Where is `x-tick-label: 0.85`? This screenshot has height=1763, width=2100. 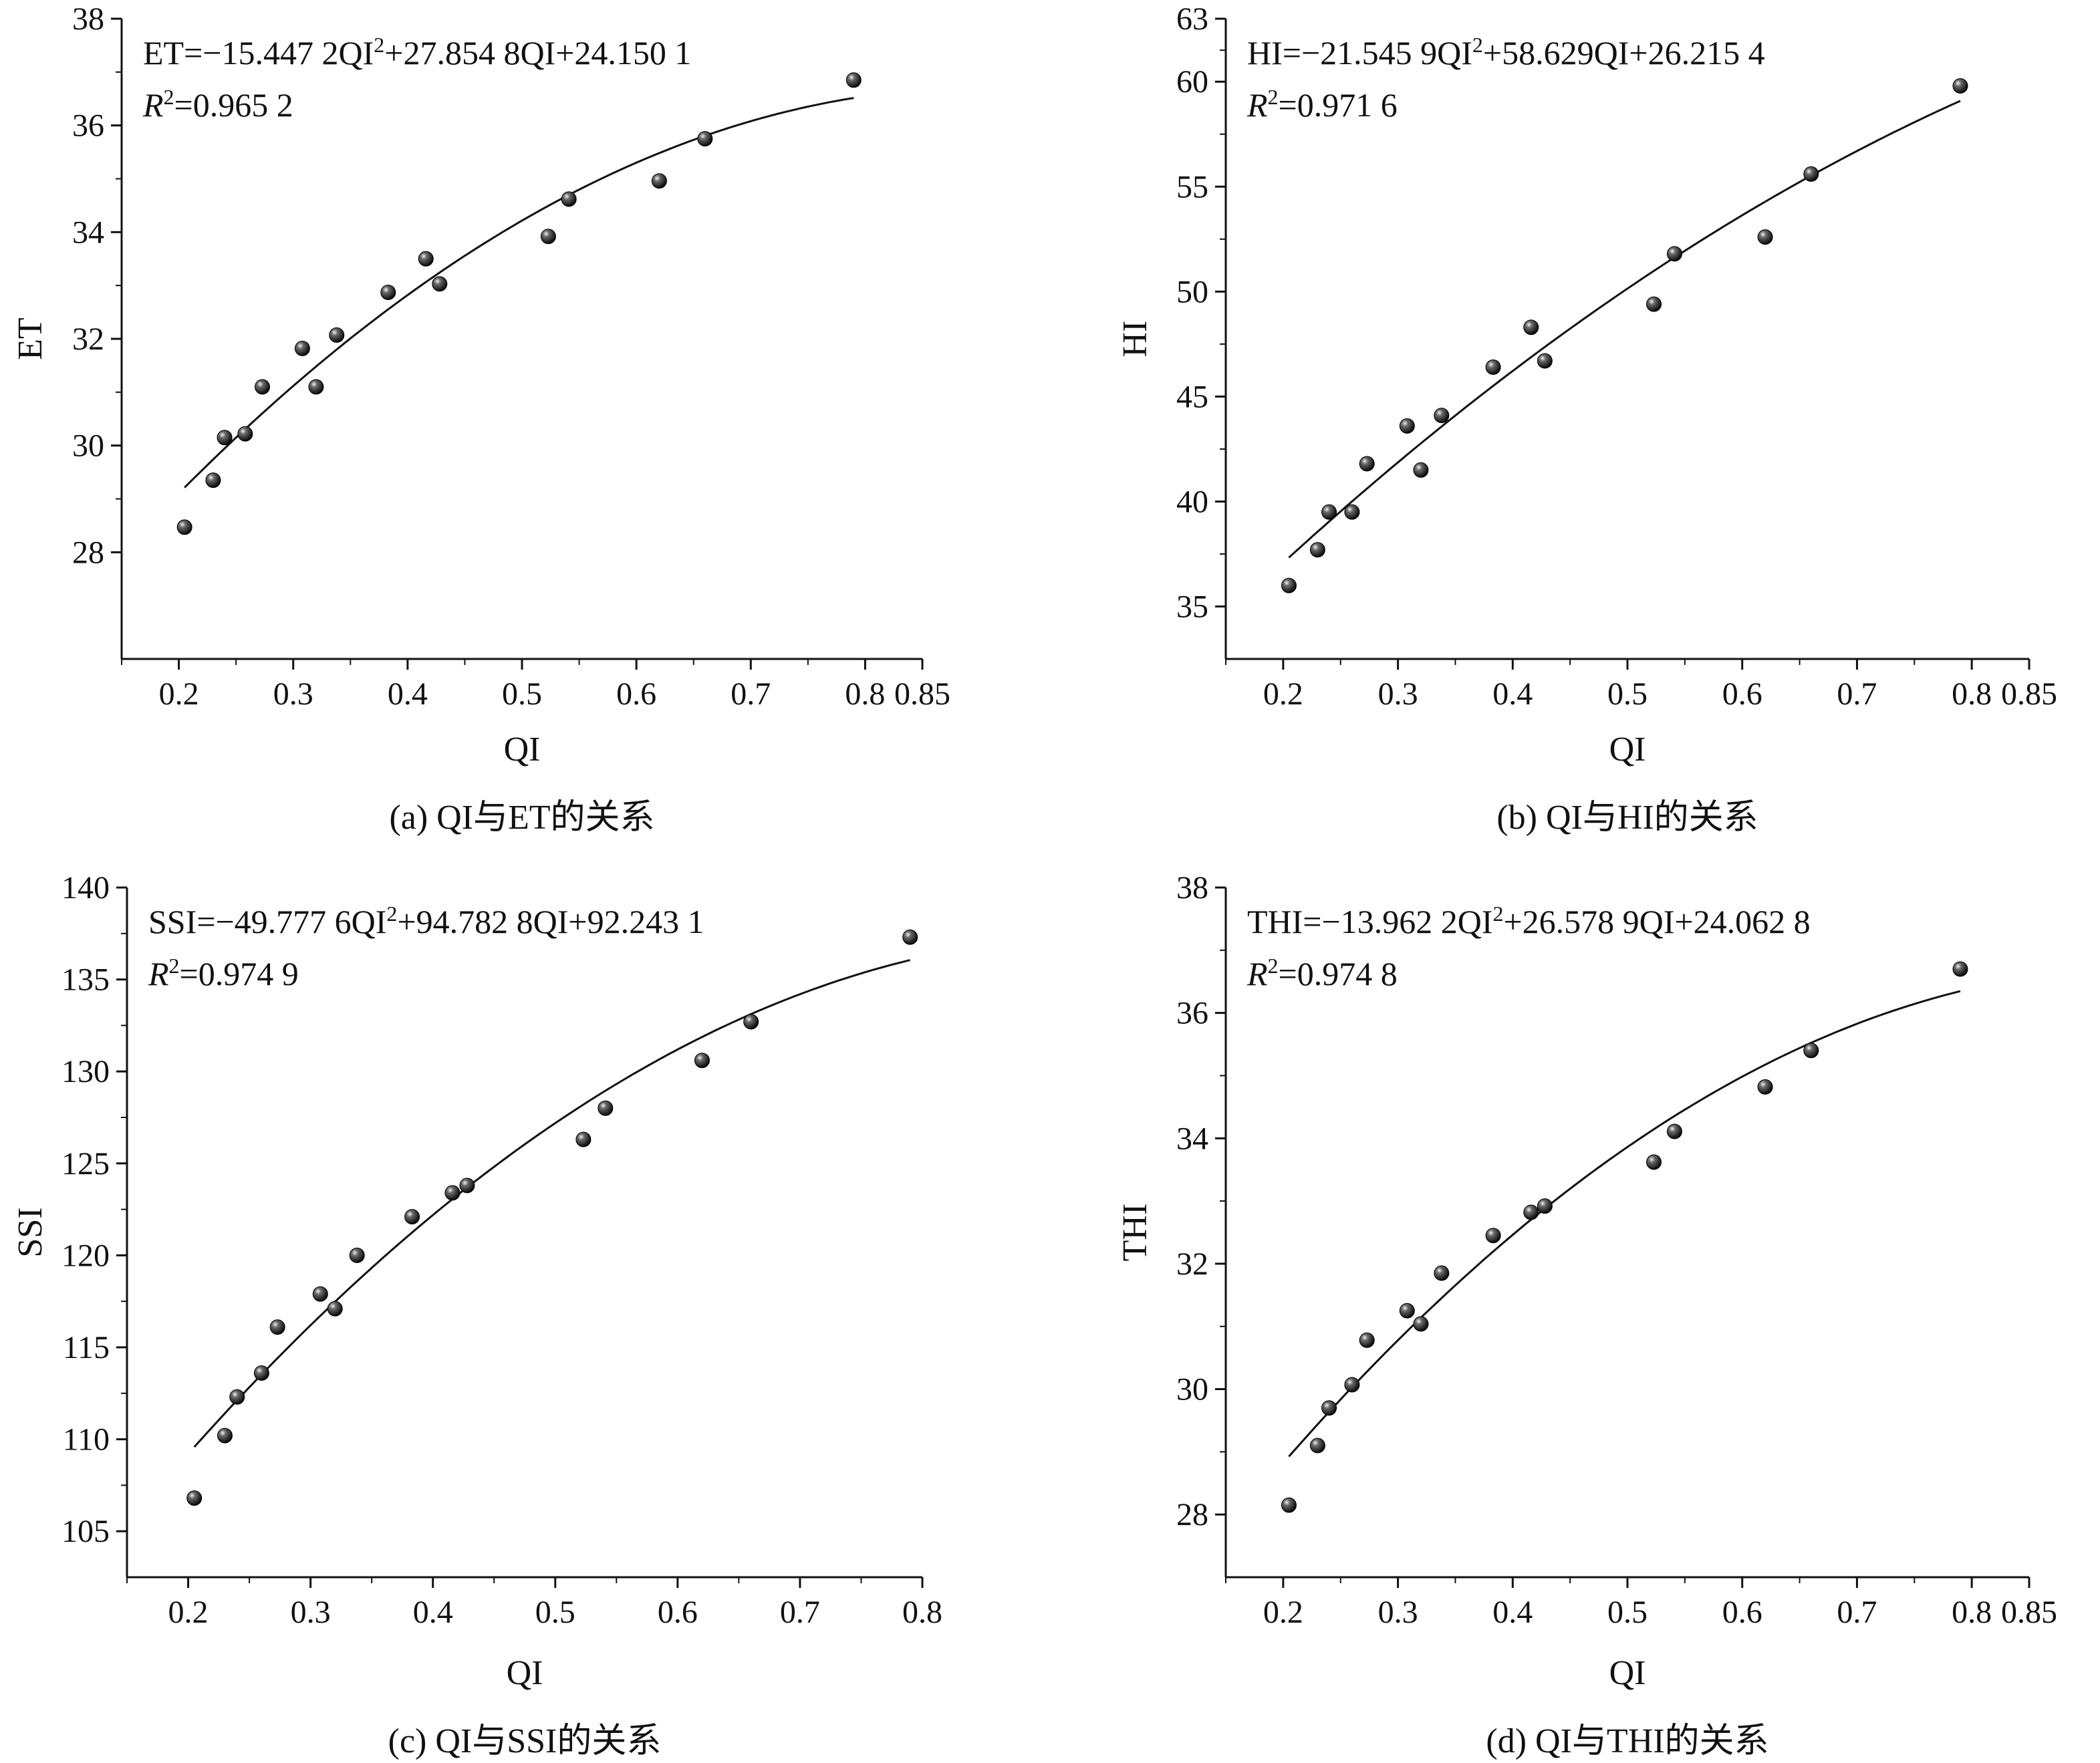
x-tick-label: 0.85 is located at coordinates (2029, 694).